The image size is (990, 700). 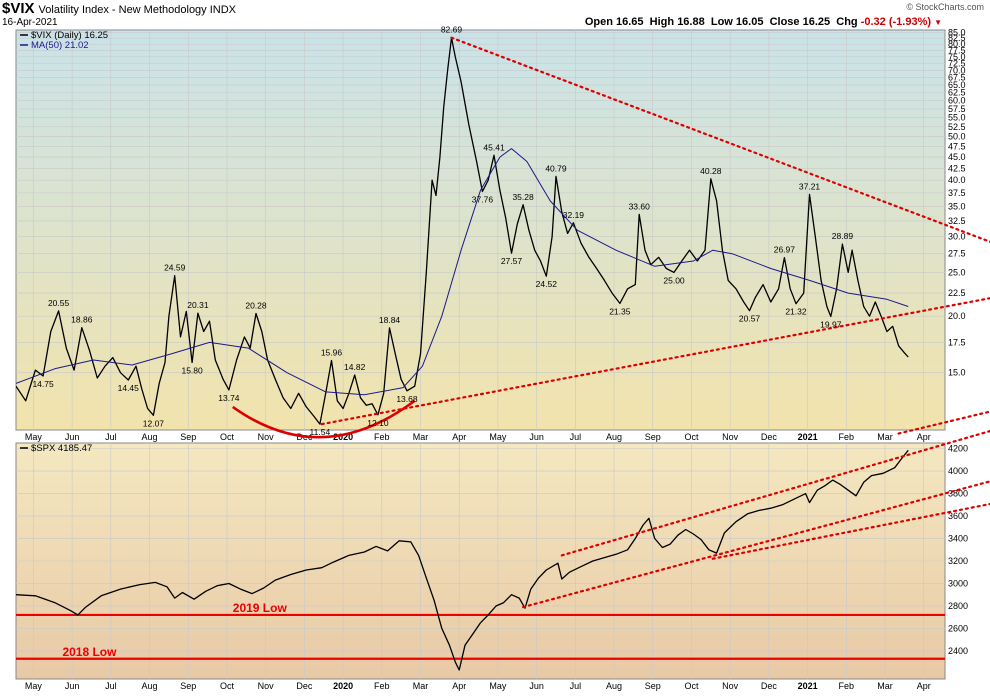 I want to click on open-value: 16.65, so click(x=630, y=22).